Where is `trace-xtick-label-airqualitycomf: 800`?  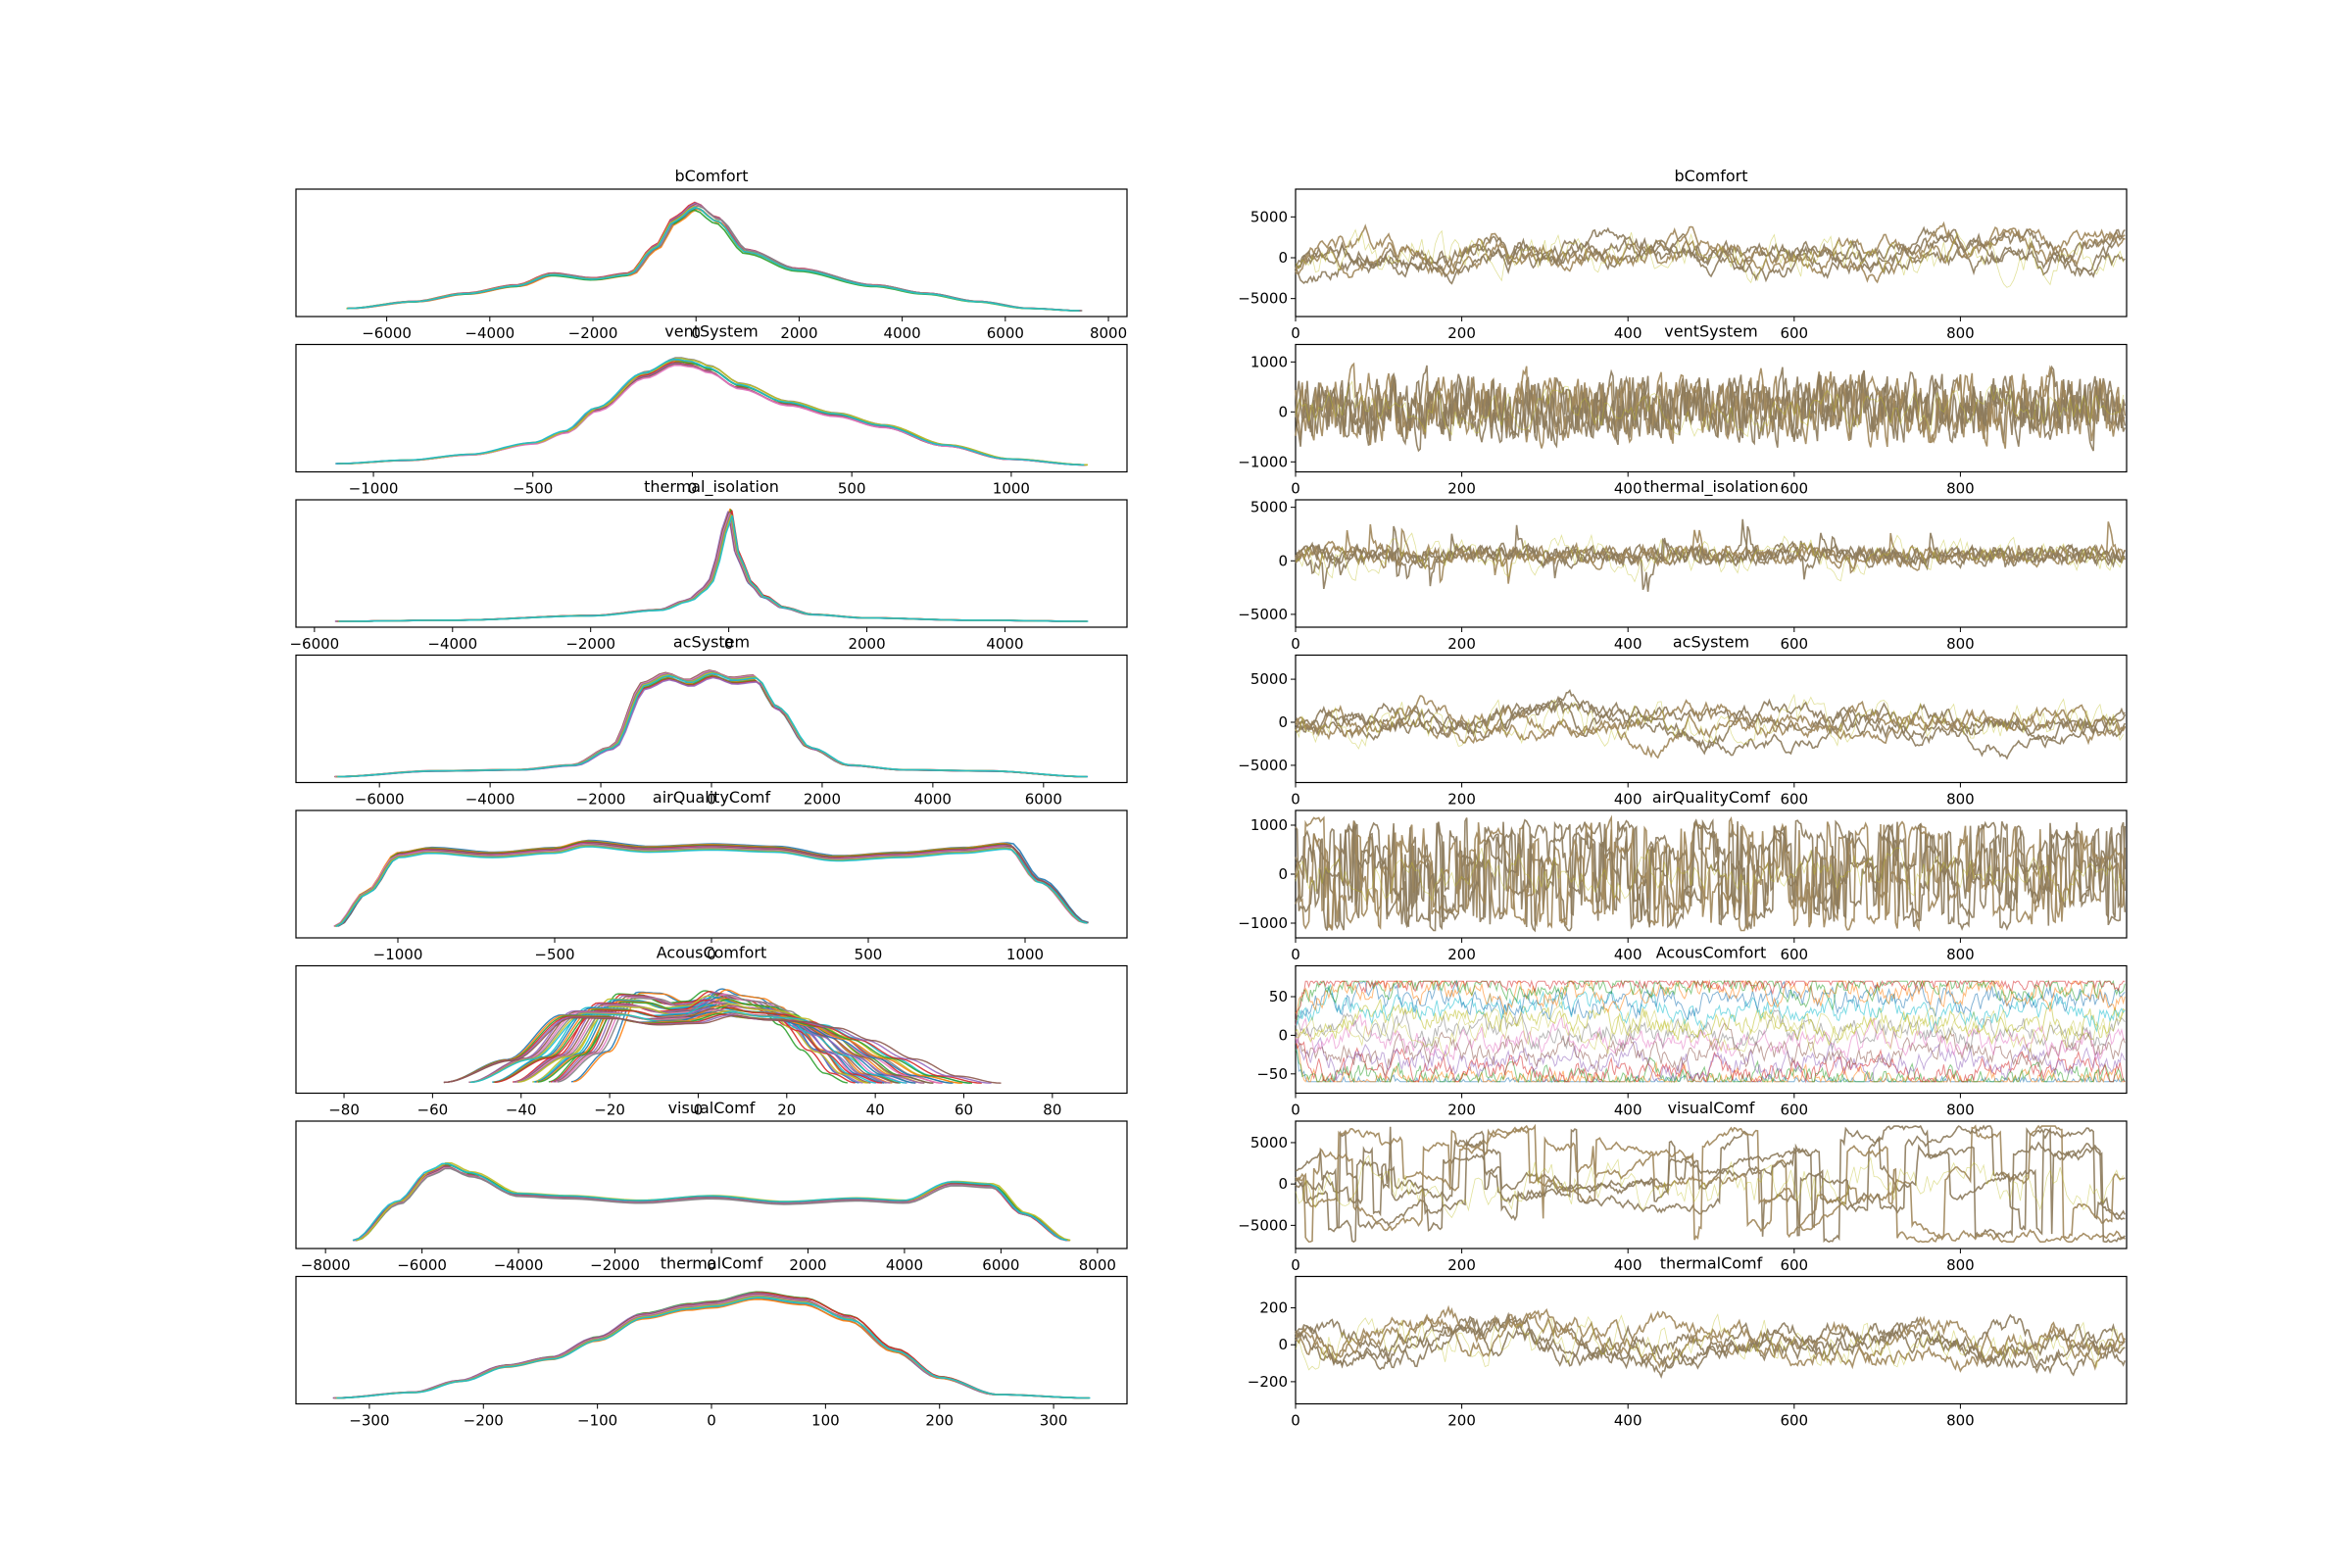
trace-xtick-label-airqualitycomf: 800 is located at coordinates (1960, 954).